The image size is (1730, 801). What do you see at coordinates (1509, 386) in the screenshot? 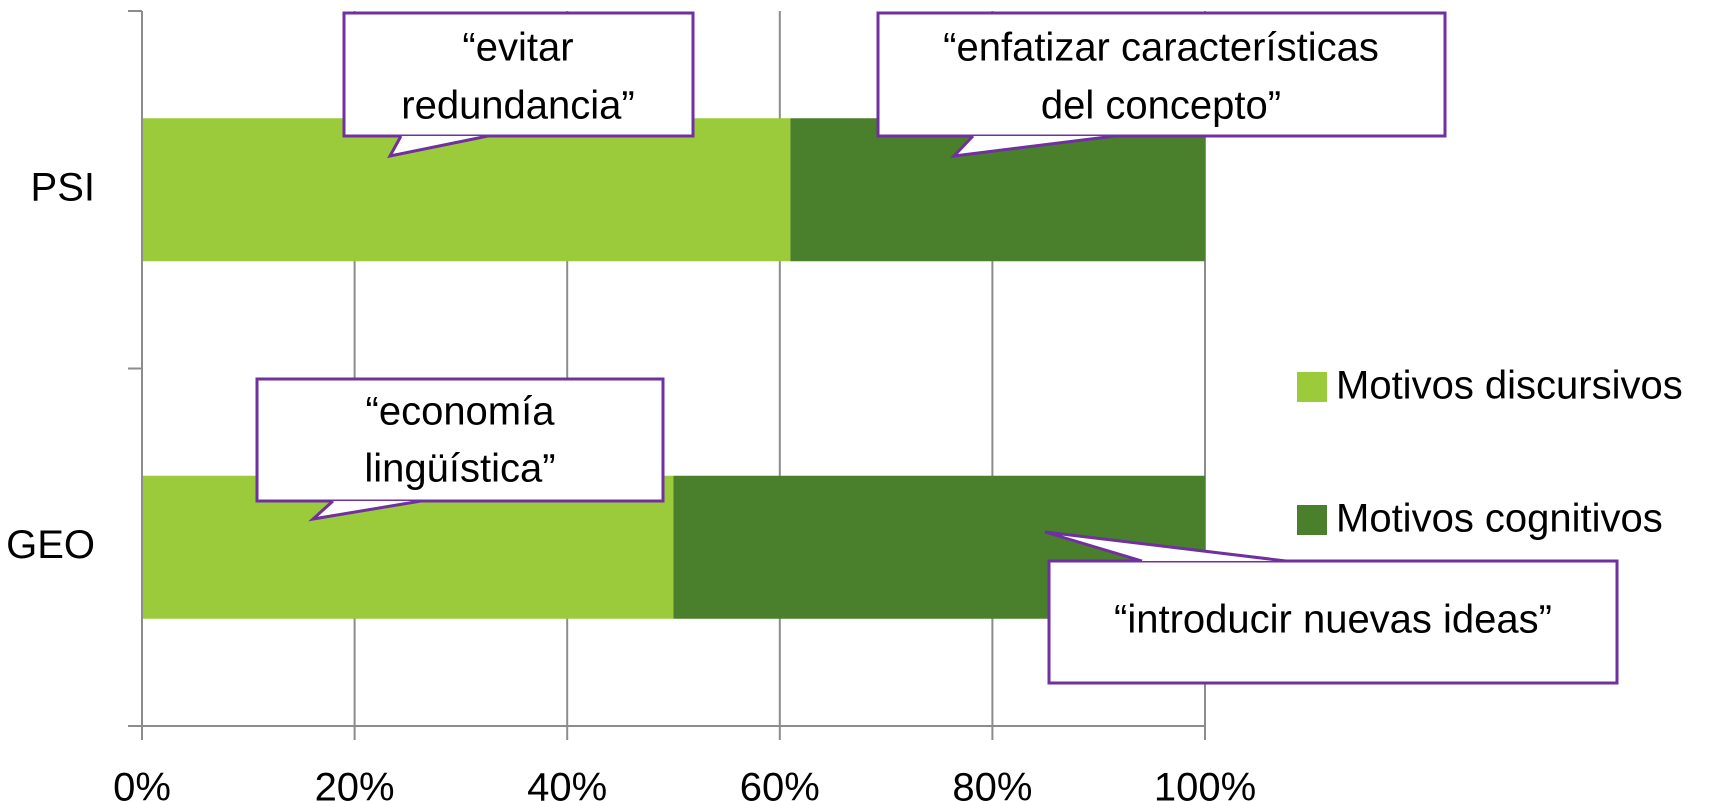
I see `legend-label: Motivos discursivos` at bounding box center [1509, 386].